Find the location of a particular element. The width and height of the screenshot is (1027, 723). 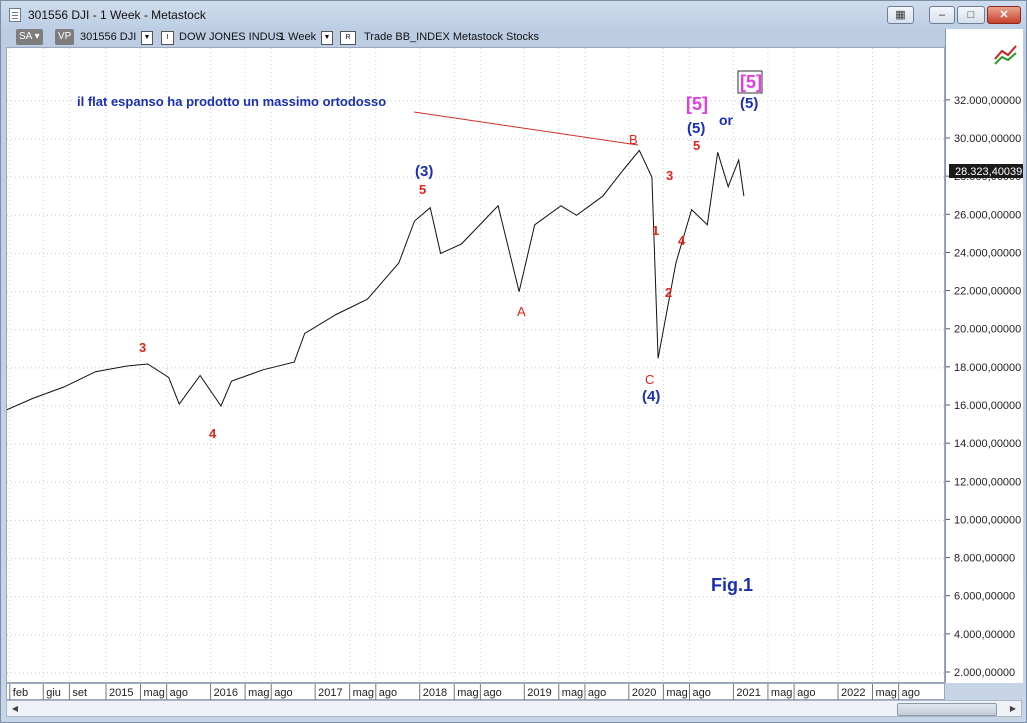

x-tick-label: 2021 is located at coordinates (748, 693).